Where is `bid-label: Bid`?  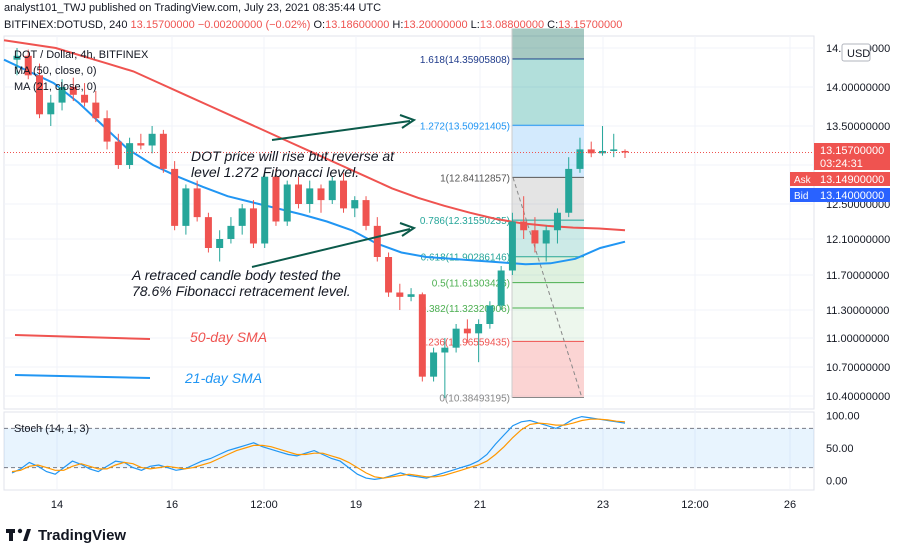
bid-label: Bid is located at coordinates (801, 196).